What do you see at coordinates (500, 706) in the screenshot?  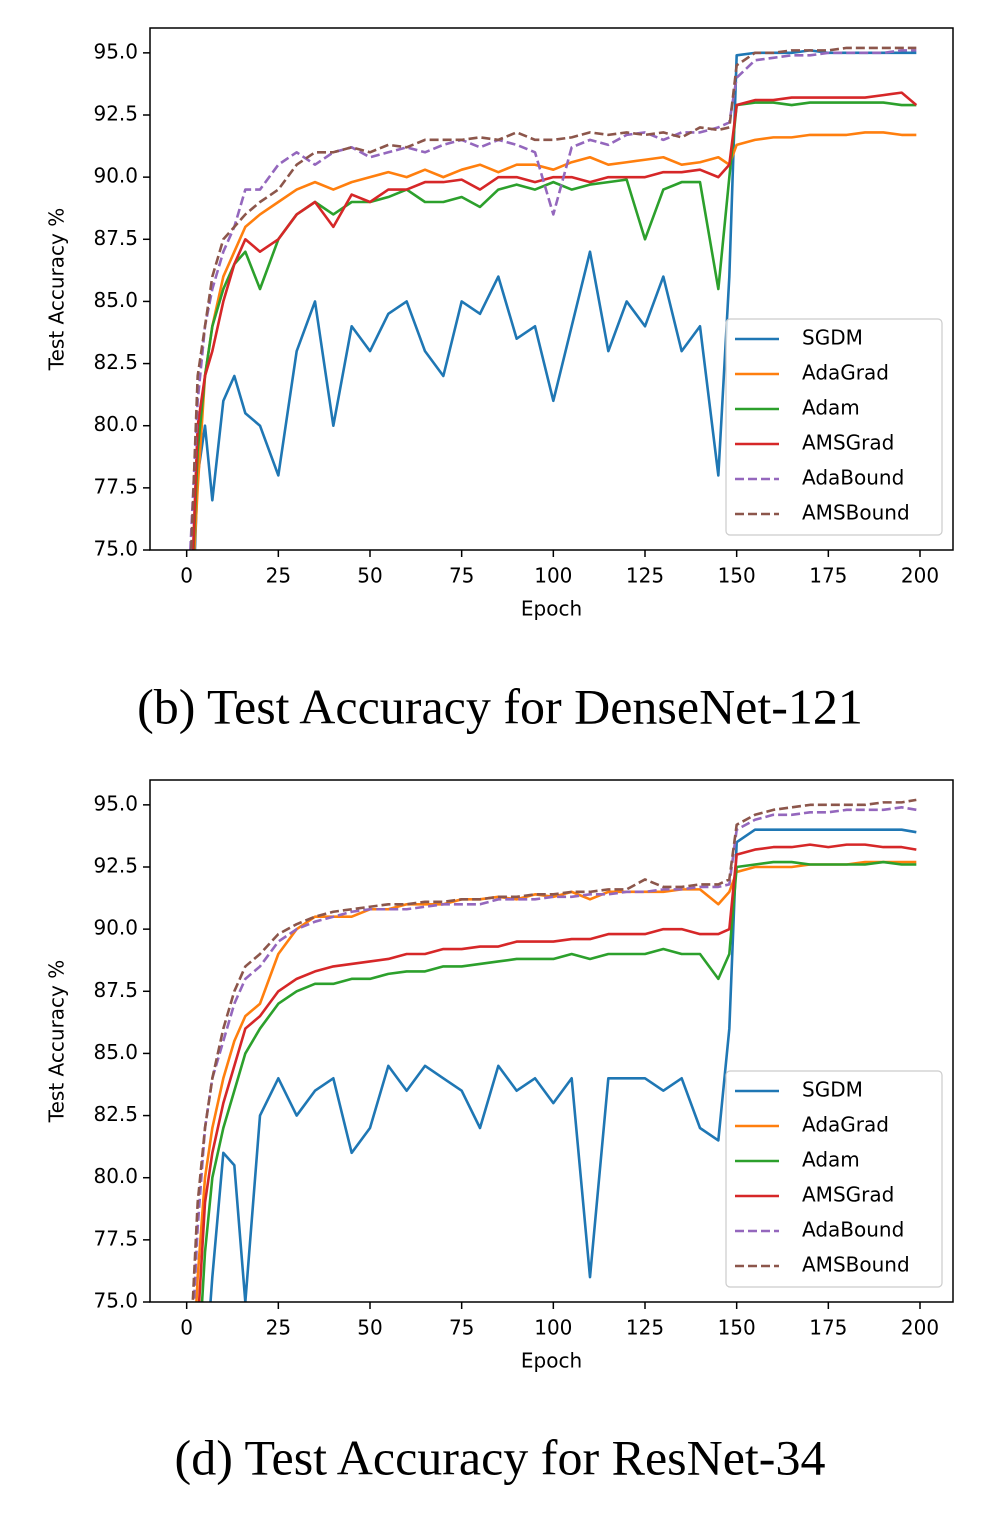 I see `caption: (b) Test Accuracy for DenseNet-121` at bounding box center [500, 706].